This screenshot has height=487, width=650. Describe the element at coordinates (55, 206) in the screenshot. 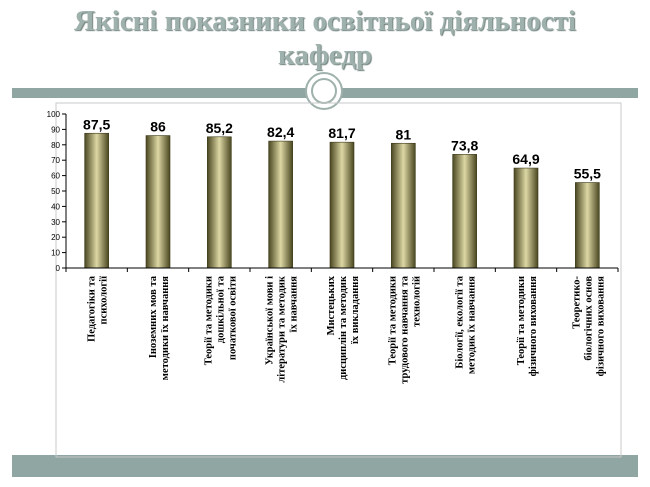

I see `y-tick-label: 40` at that location.